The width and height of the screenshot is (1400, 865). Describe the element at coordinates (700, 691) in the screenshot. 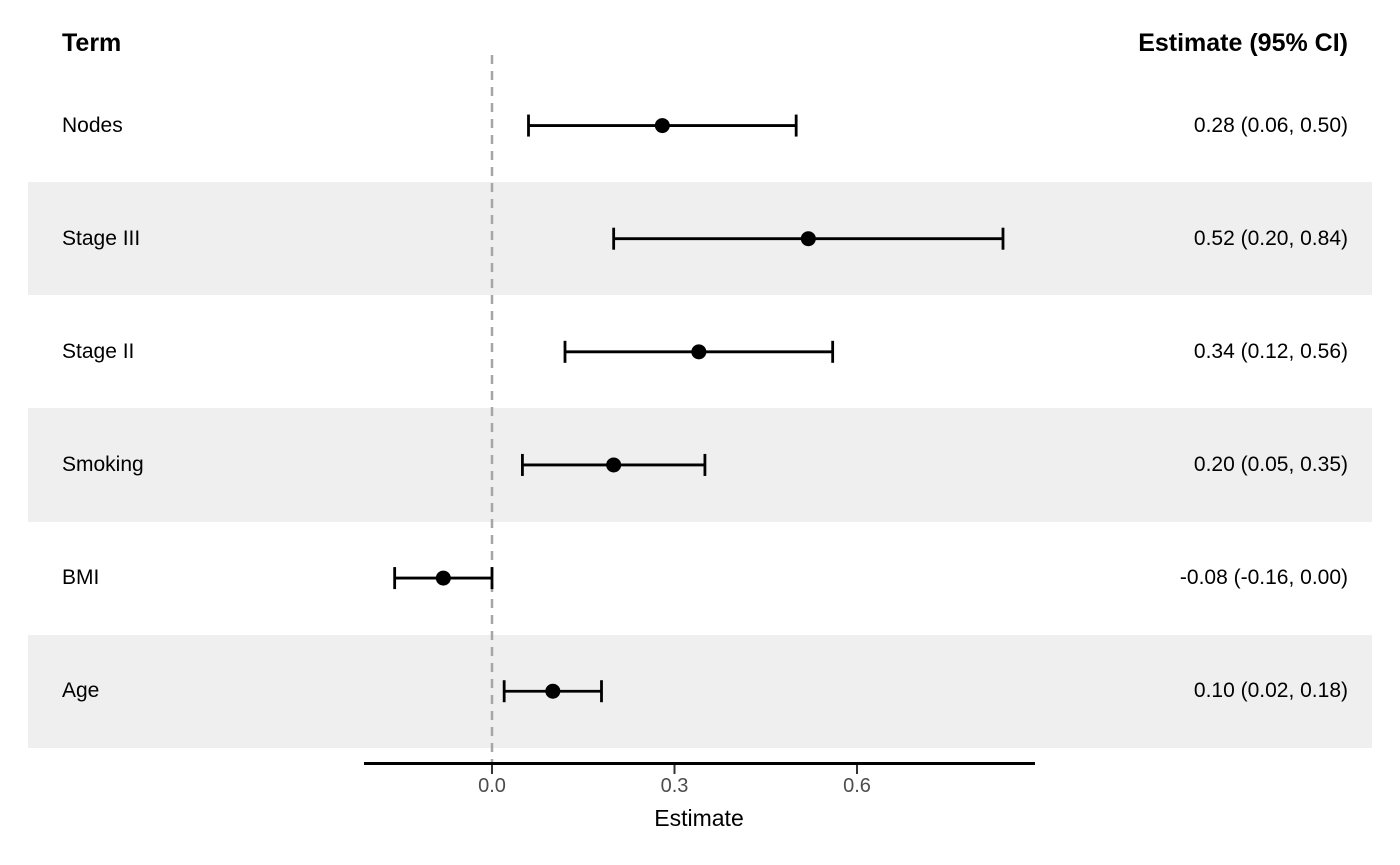

I see `table-row: Age 0.10 (0.02, 0.18)` at that location.